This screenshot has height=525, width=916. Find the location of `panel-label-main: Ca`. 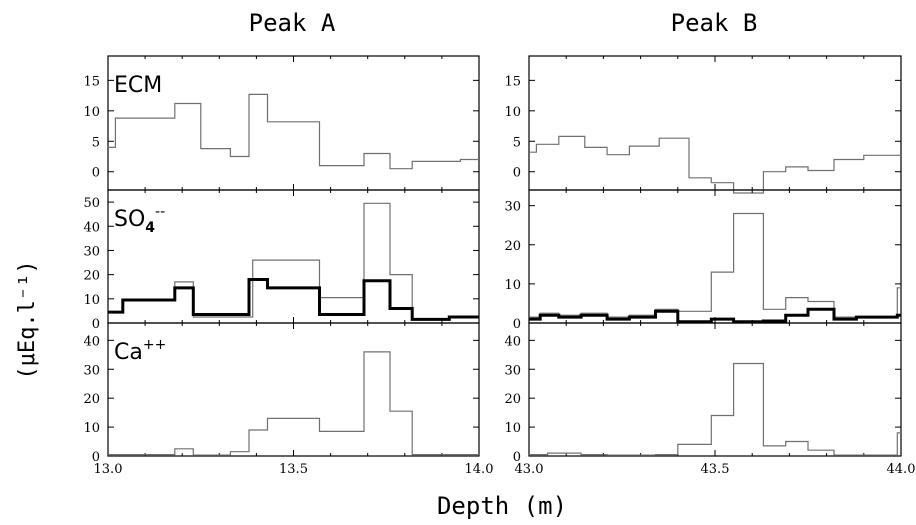

panel-label-main: Ca is located at coordinates (128, 352).